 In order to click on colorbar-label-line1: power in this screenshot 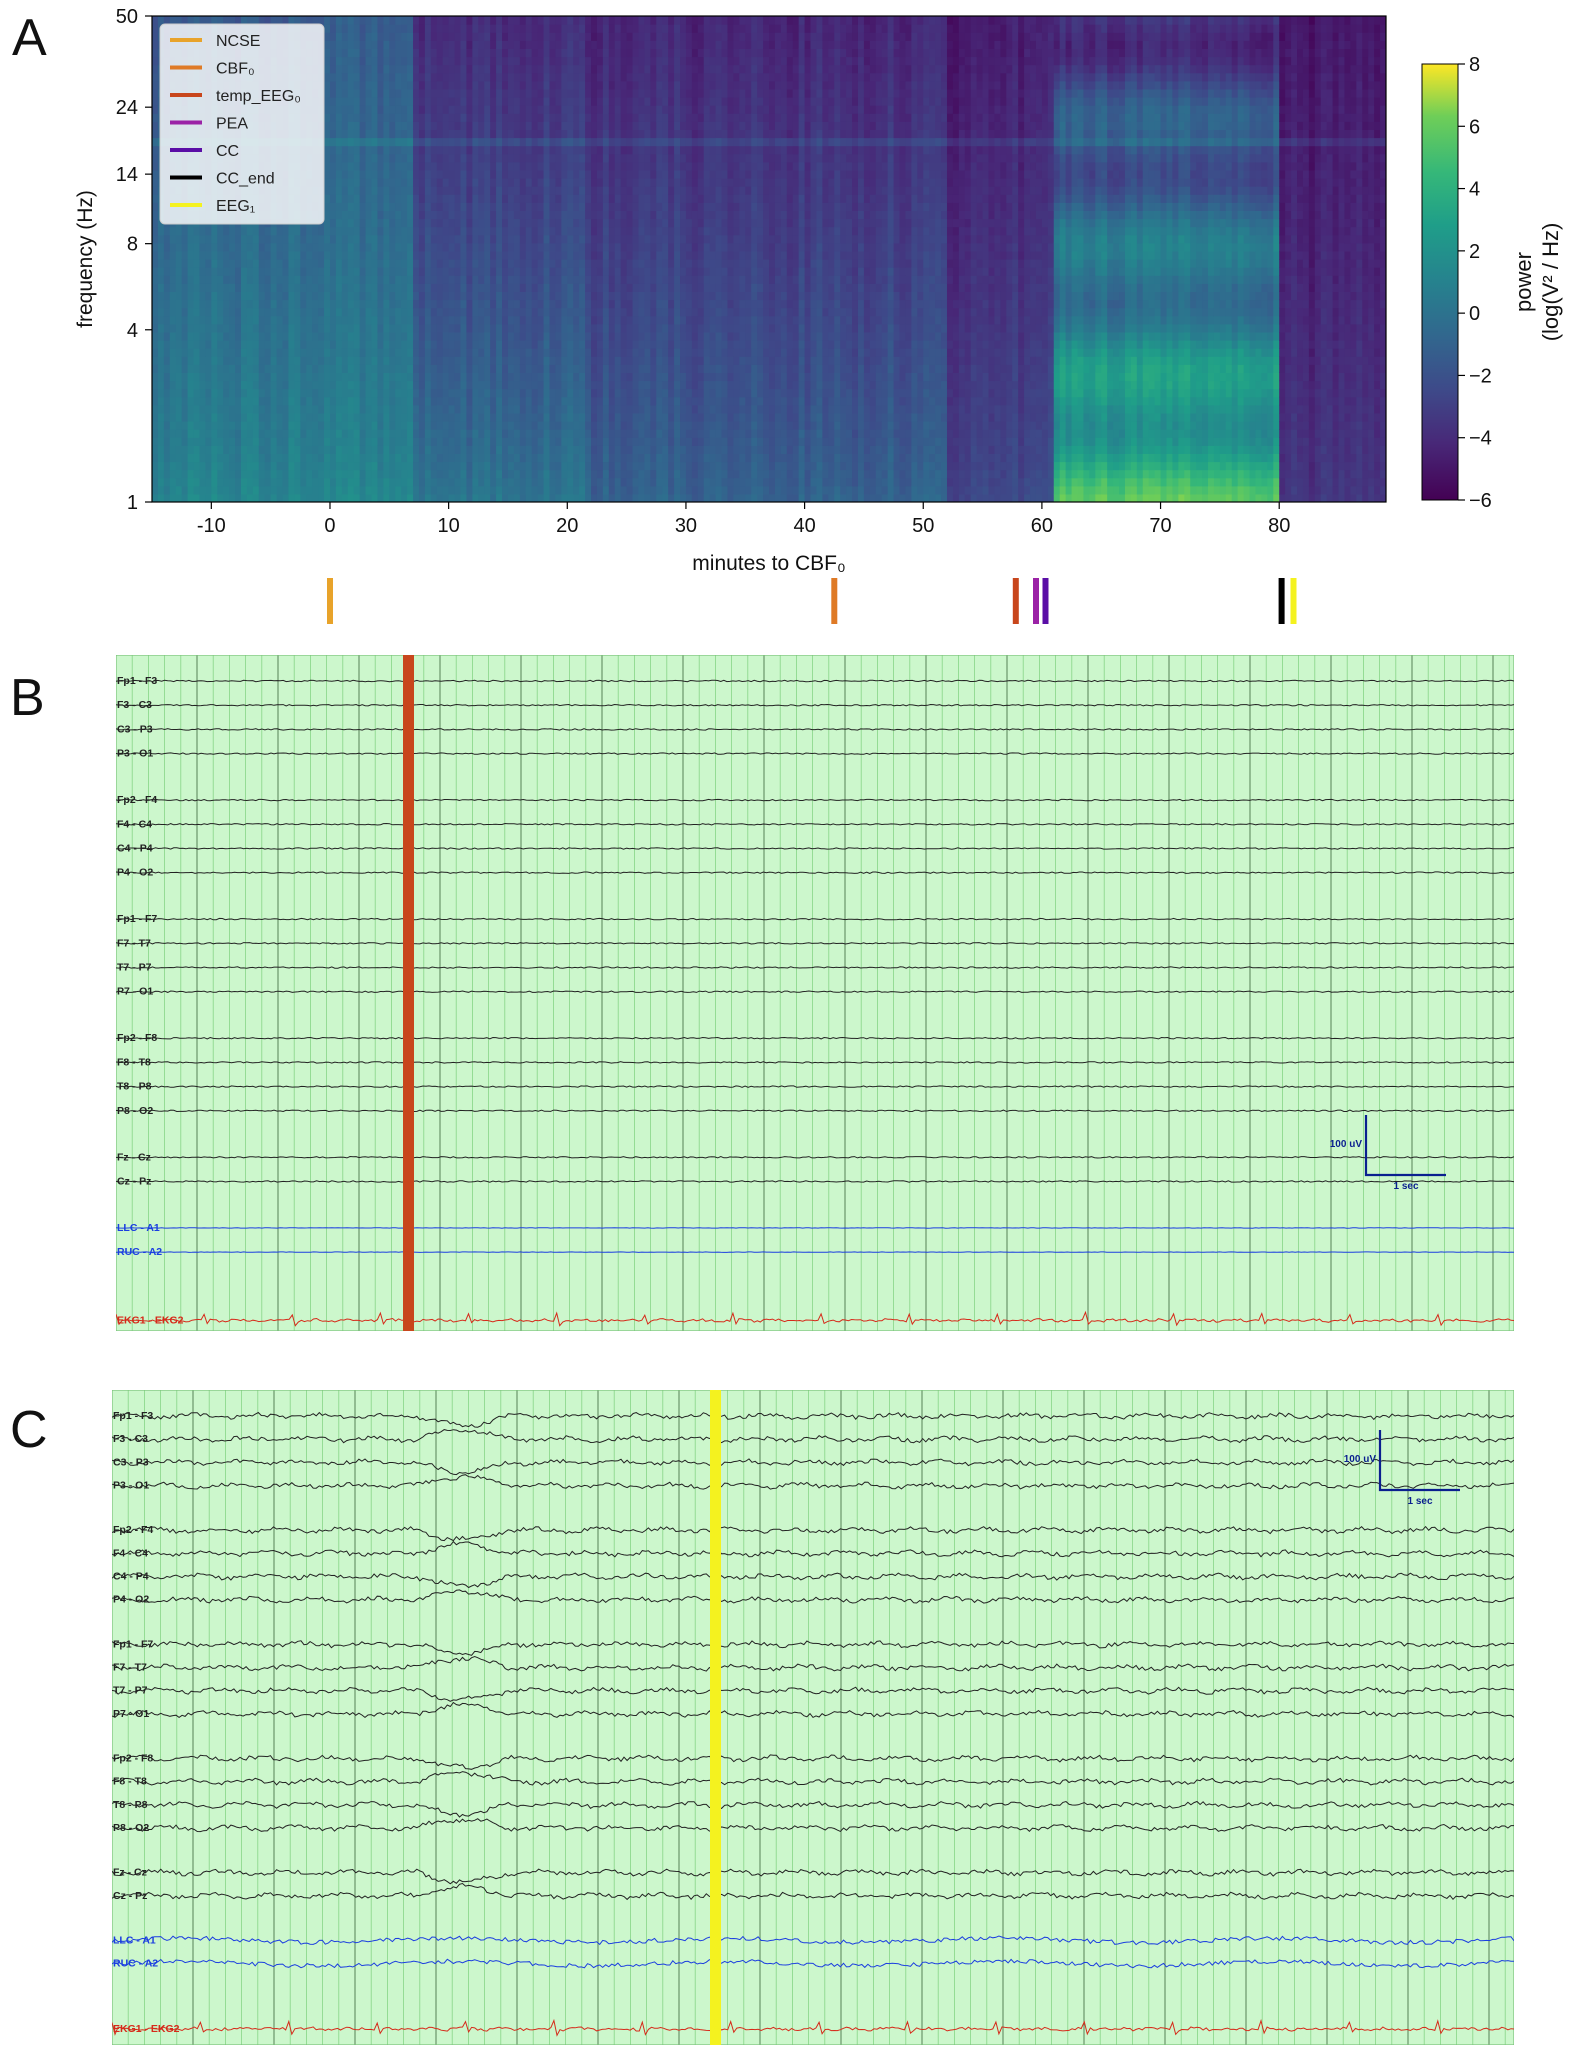, I will do `click(1523, 282)`.